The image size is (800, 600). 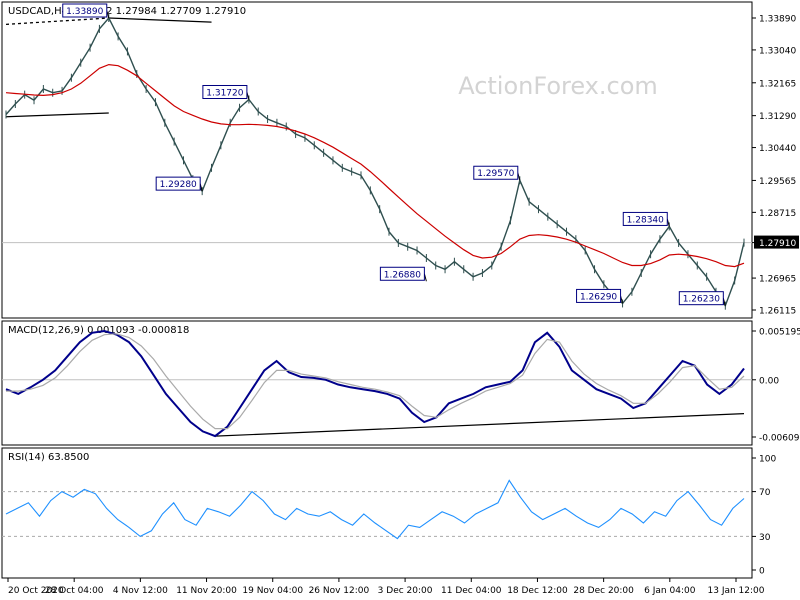 What do you see at coordinates (375, 509) in the screenshot?
I see `rsi-series-line` at bounding box center [375, 509].